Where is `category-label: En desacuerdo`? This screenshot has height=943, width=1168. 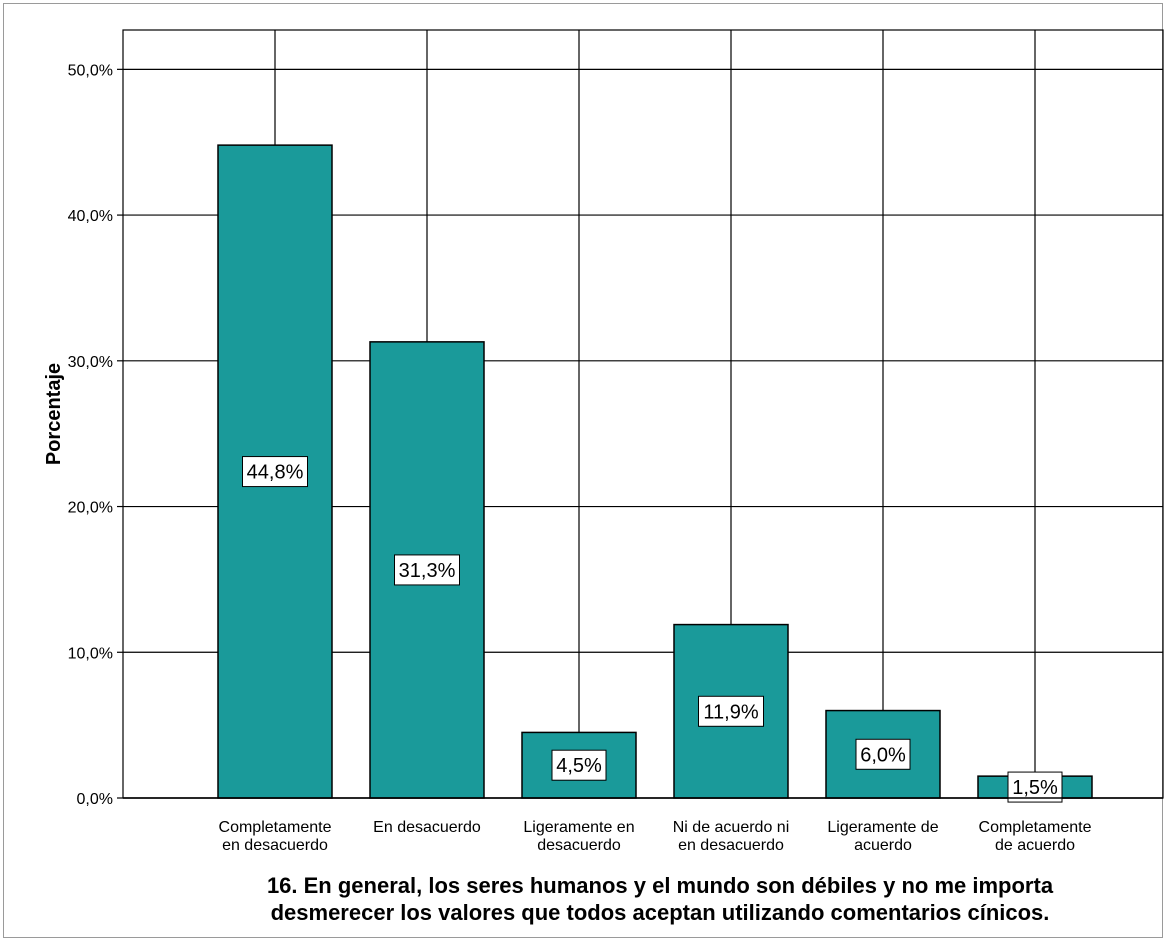
category-label: En desacuerdo is located at coordinates (427, 827).